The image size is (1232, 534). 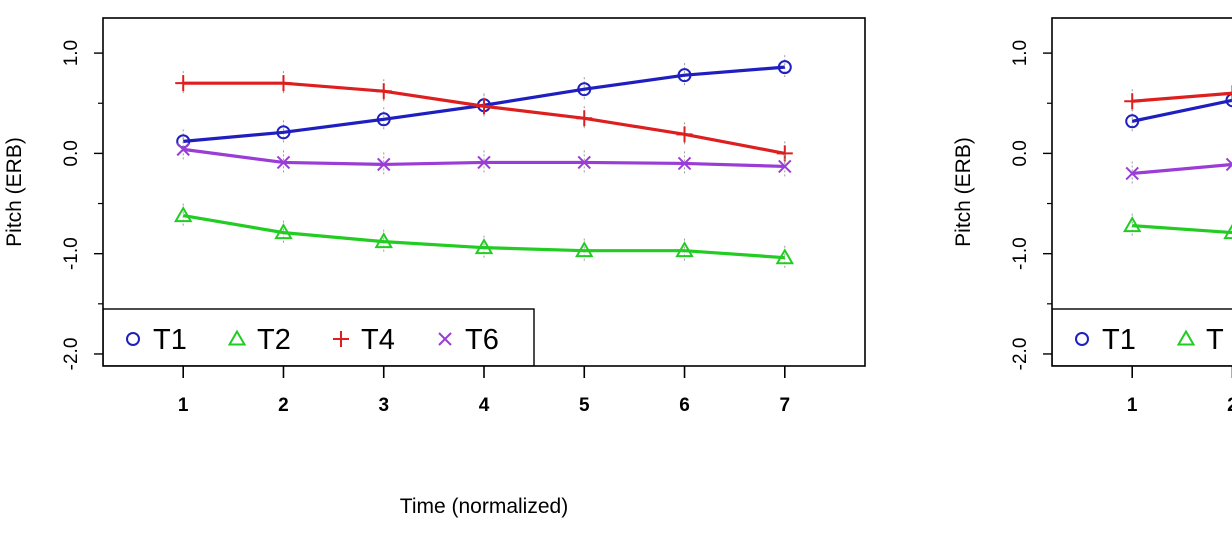 I want to click on x-axis: 1 2 3 4 5 6 7, so click(x=484, y=391).